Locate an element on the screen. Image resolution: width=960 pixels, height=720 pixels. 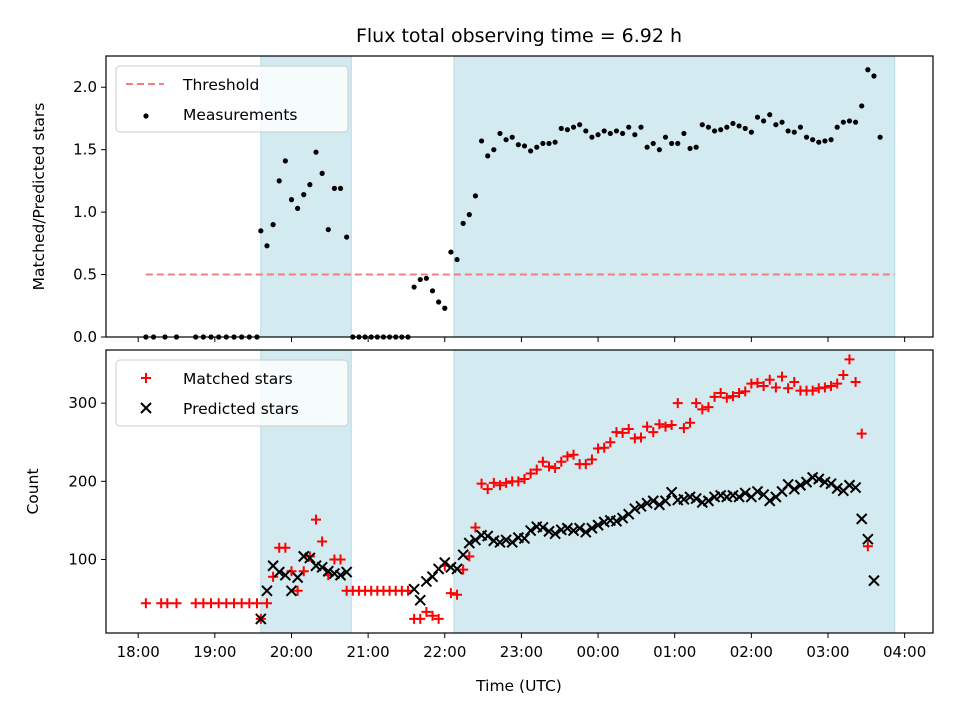
legend-box is located at coordinates (232, 99).